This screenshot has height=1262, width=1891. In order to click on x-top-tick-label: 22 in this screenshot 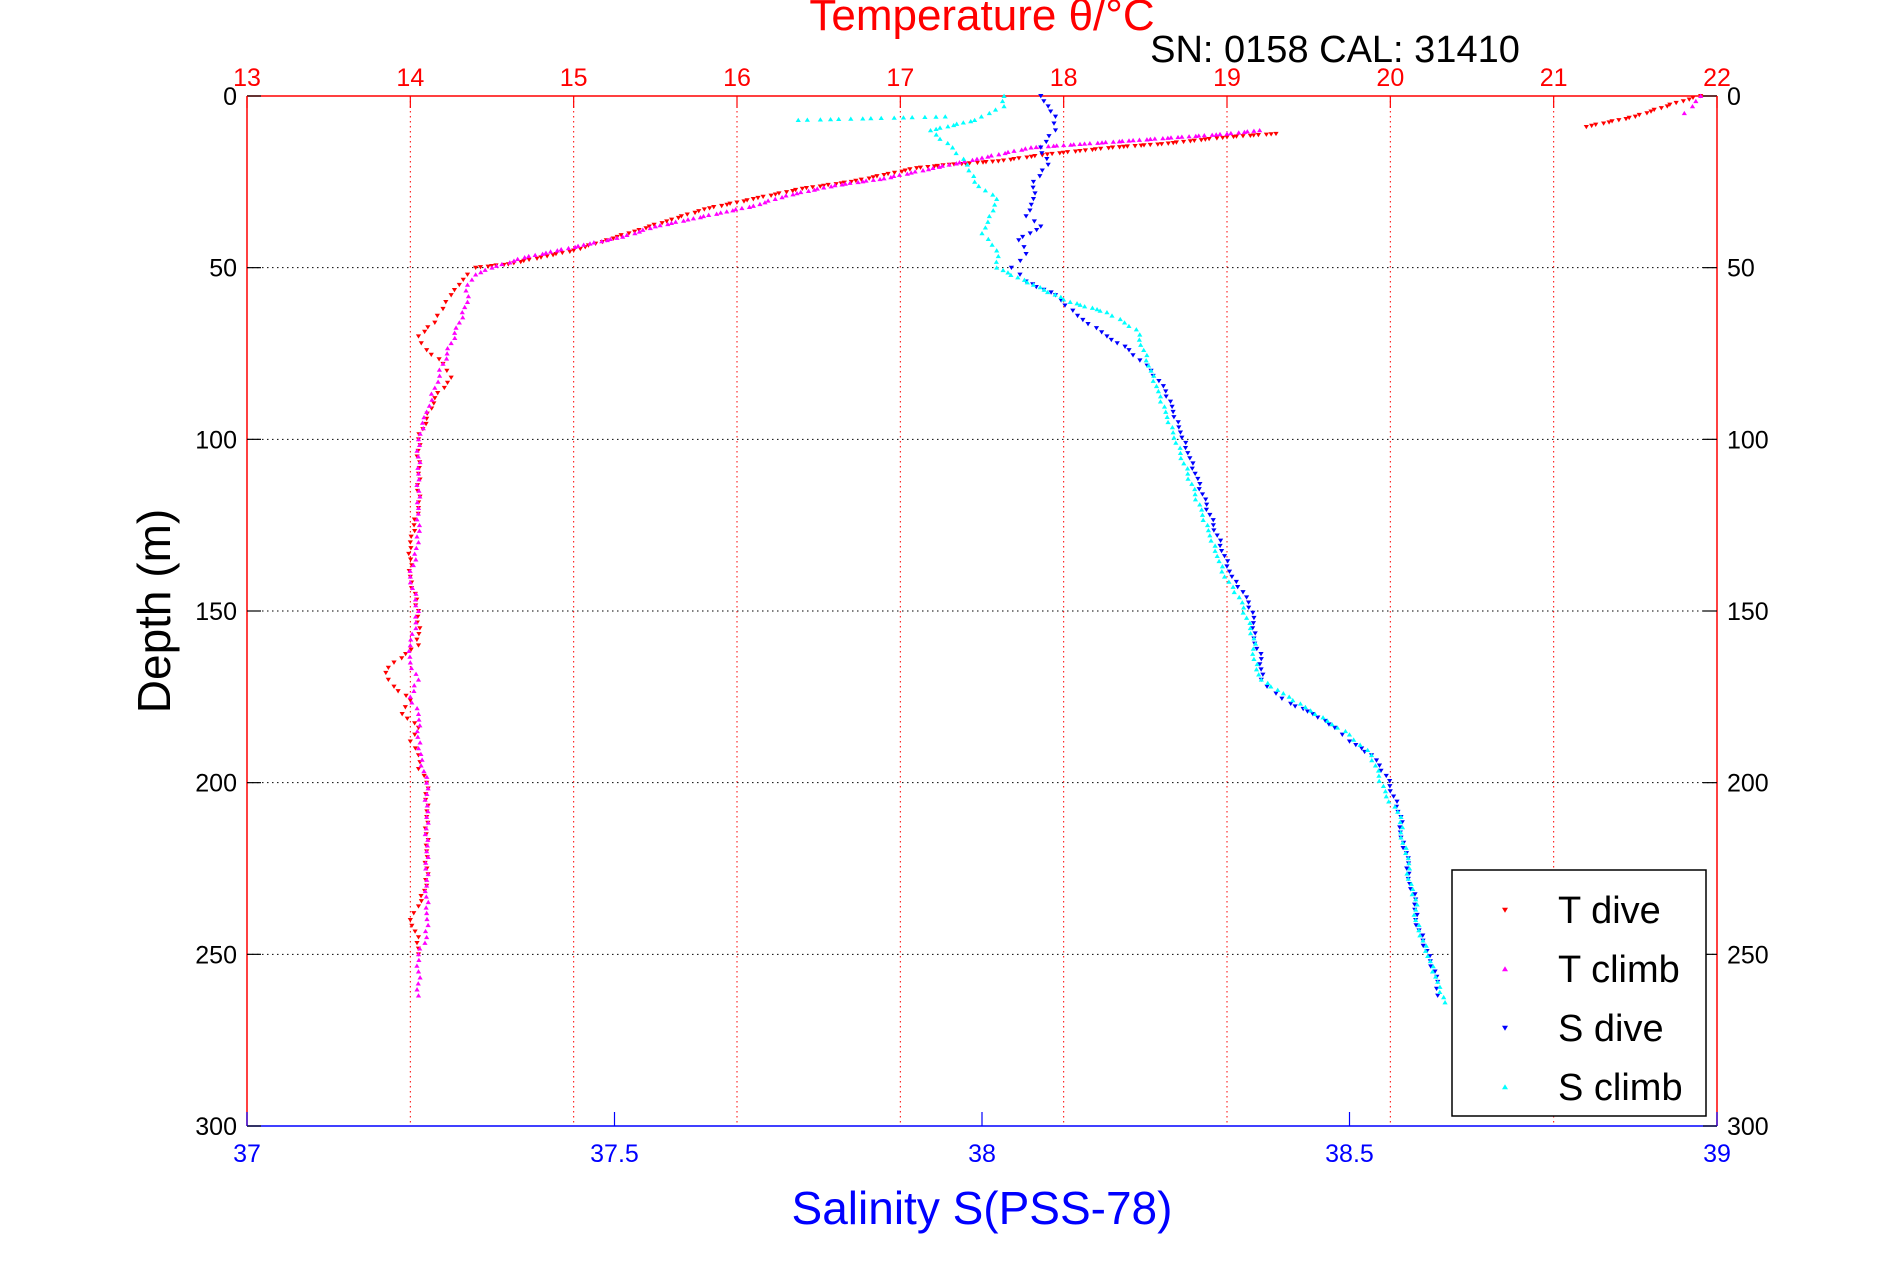, I will do `click(1717, 78)`.